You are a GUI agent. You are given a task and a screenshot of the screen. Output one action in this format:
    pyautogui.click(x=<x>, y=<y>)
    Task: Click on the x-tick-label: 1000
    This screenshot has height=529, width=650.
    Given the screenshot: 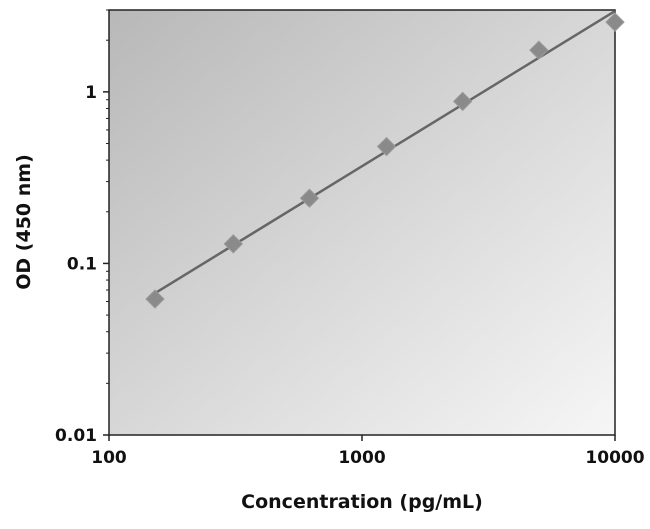 What is the action you would take?
    pyautogui.click(x=361, y=458)
    